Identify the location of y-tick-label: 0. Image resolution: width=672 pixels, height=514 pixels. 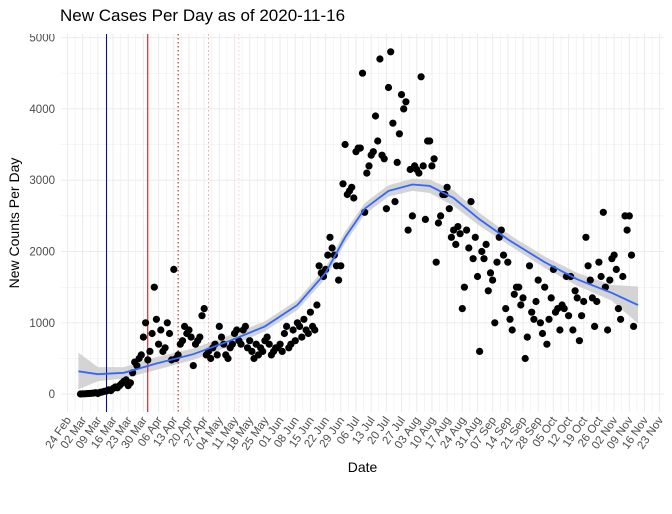
(52, 395).